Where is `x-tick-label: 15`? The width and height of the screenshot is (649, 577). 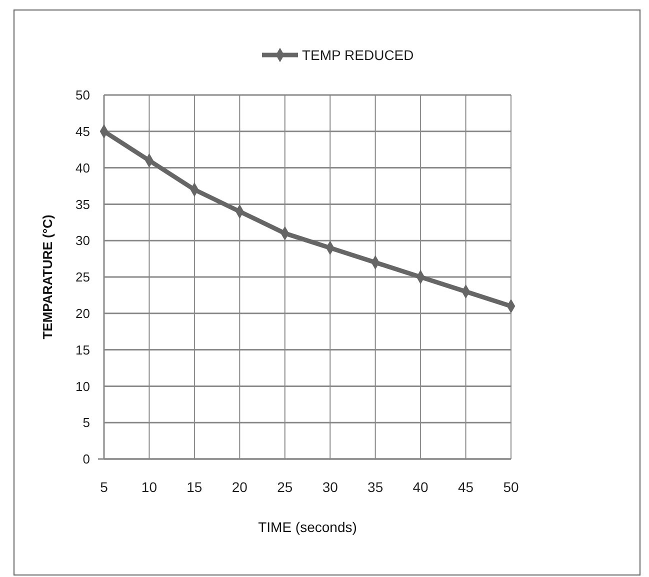 x-tick-label: 15 is located at coordinates (194, 487).